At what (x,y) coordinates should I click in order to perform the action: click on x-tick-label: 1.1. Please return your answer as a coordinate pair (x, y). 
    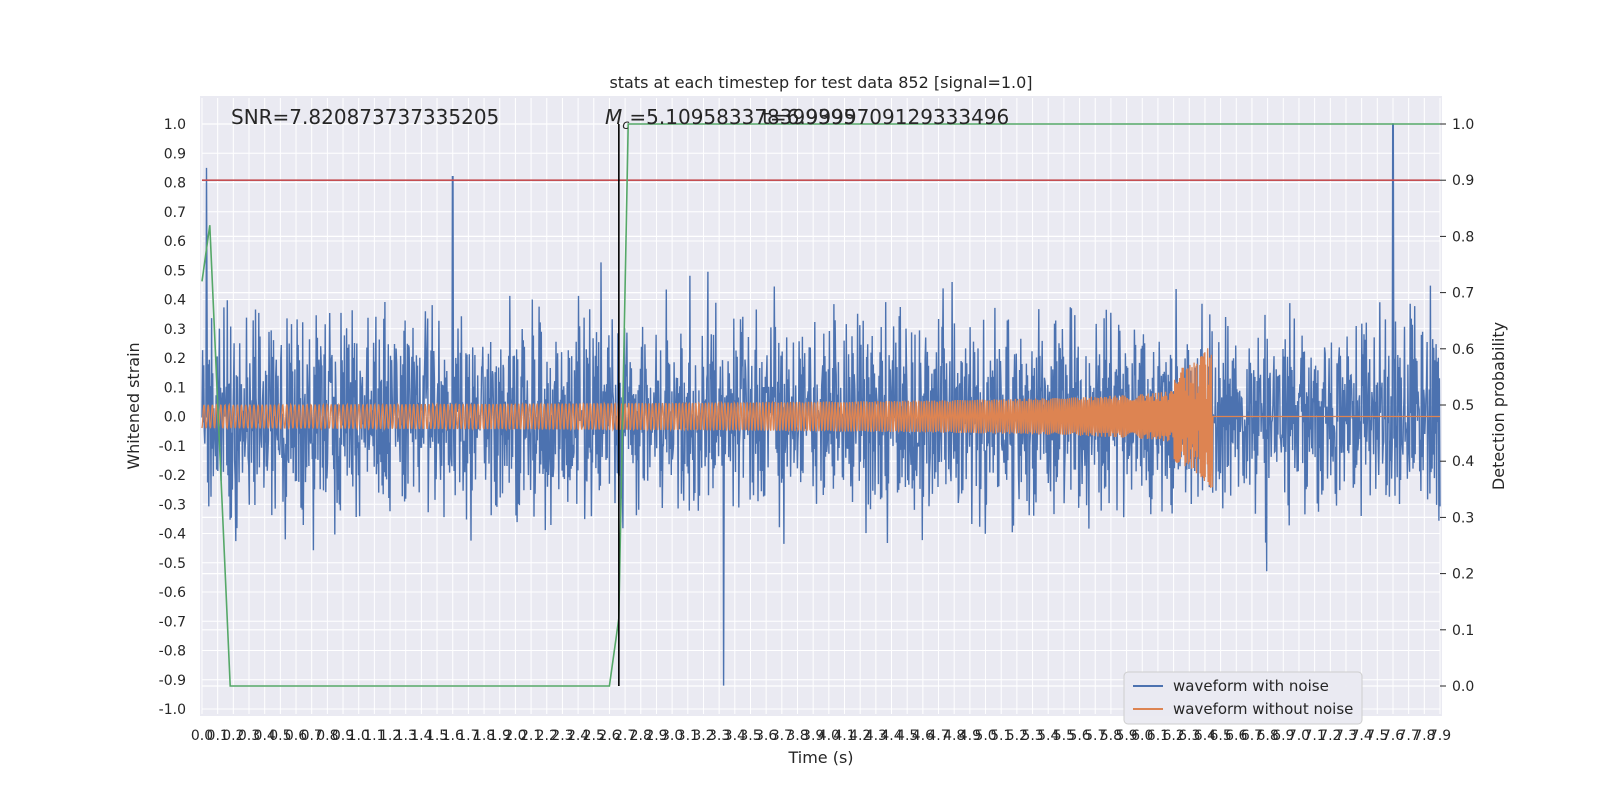
    Looking at the image, I should click on (374, 736).